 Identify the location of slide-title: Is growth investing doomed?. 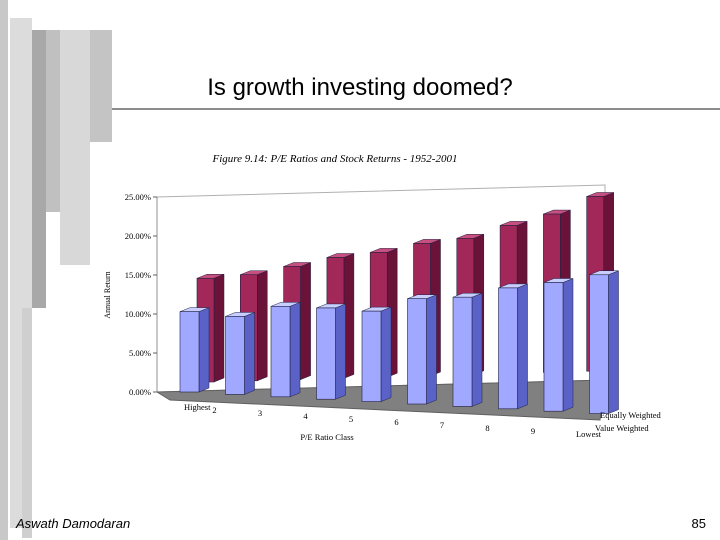
(360, 87).